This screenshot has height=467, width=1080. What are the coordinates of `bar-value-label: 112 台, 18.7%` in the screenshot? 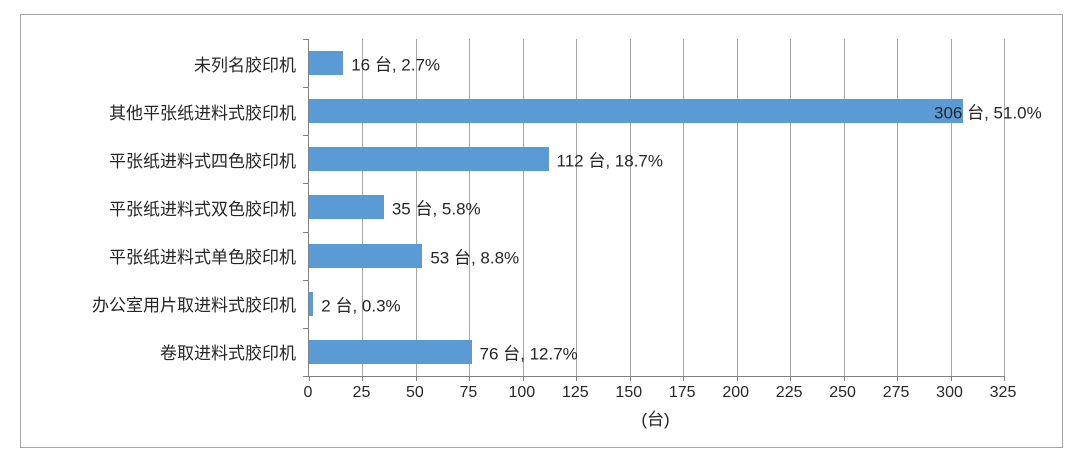 It's located at (609, 161).